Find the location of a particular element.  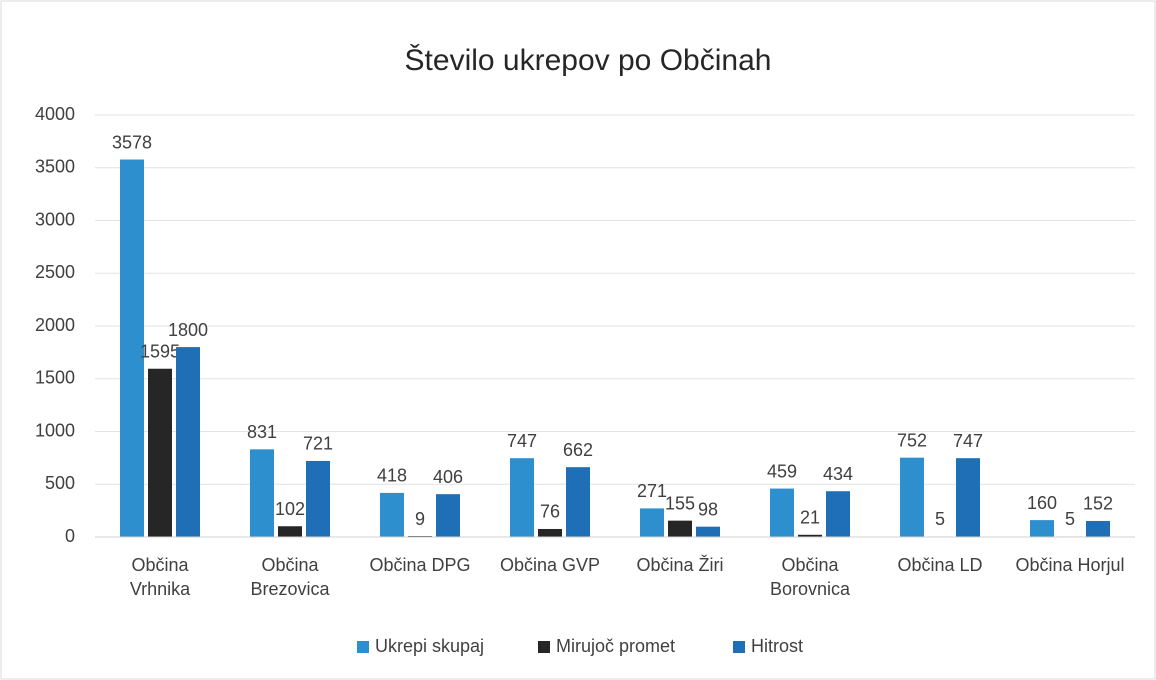

legend-label: Hitrost is located at coordinates (777, 646).